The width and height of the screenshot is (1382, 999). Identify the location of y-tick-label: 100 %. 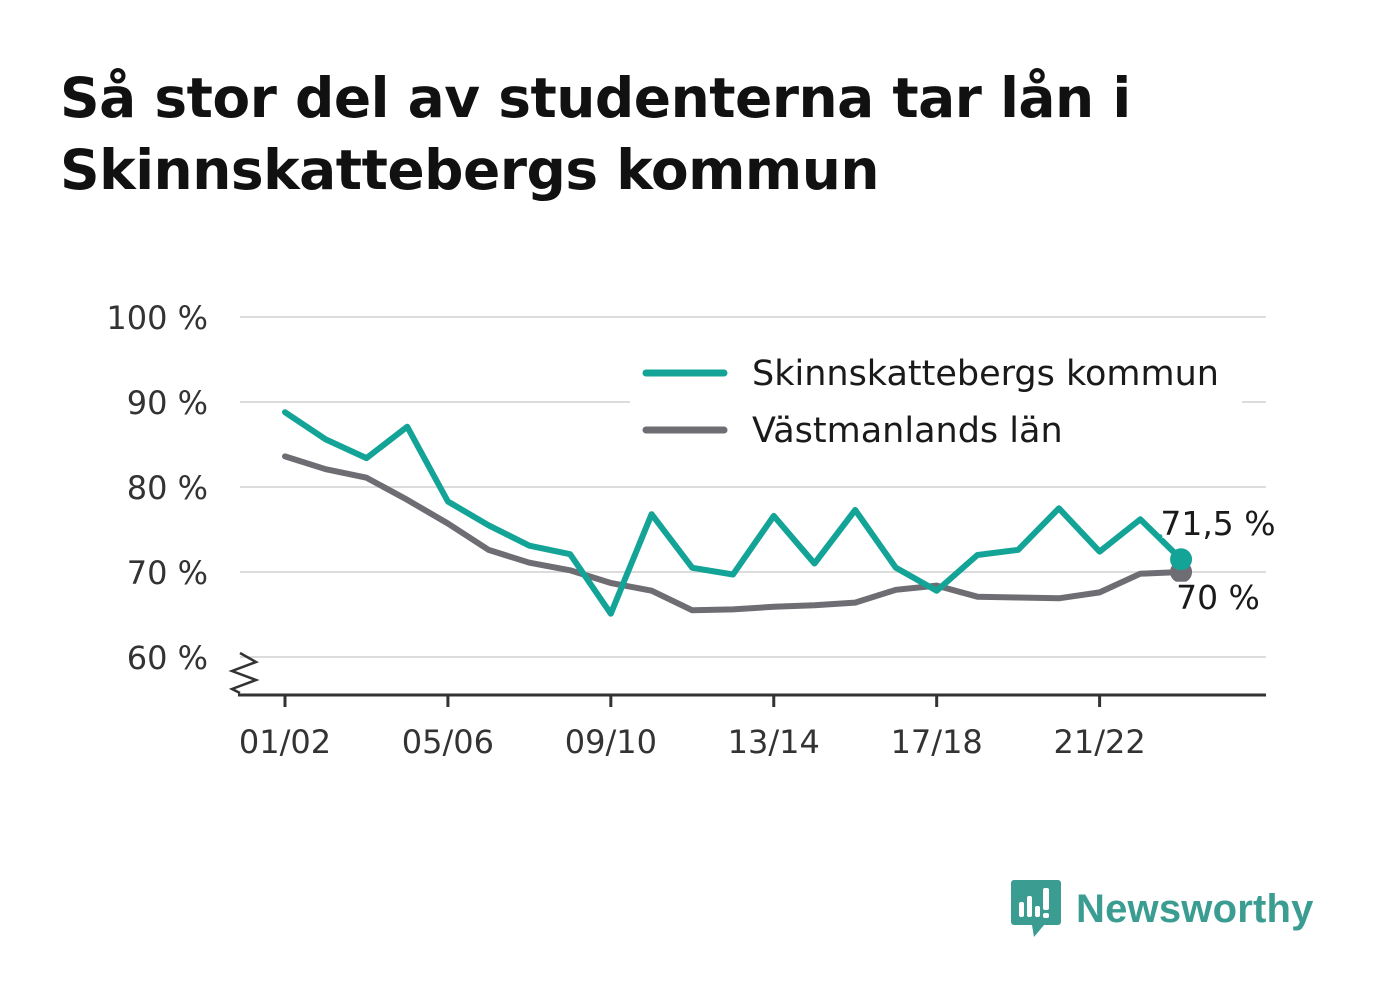
(157, 318).